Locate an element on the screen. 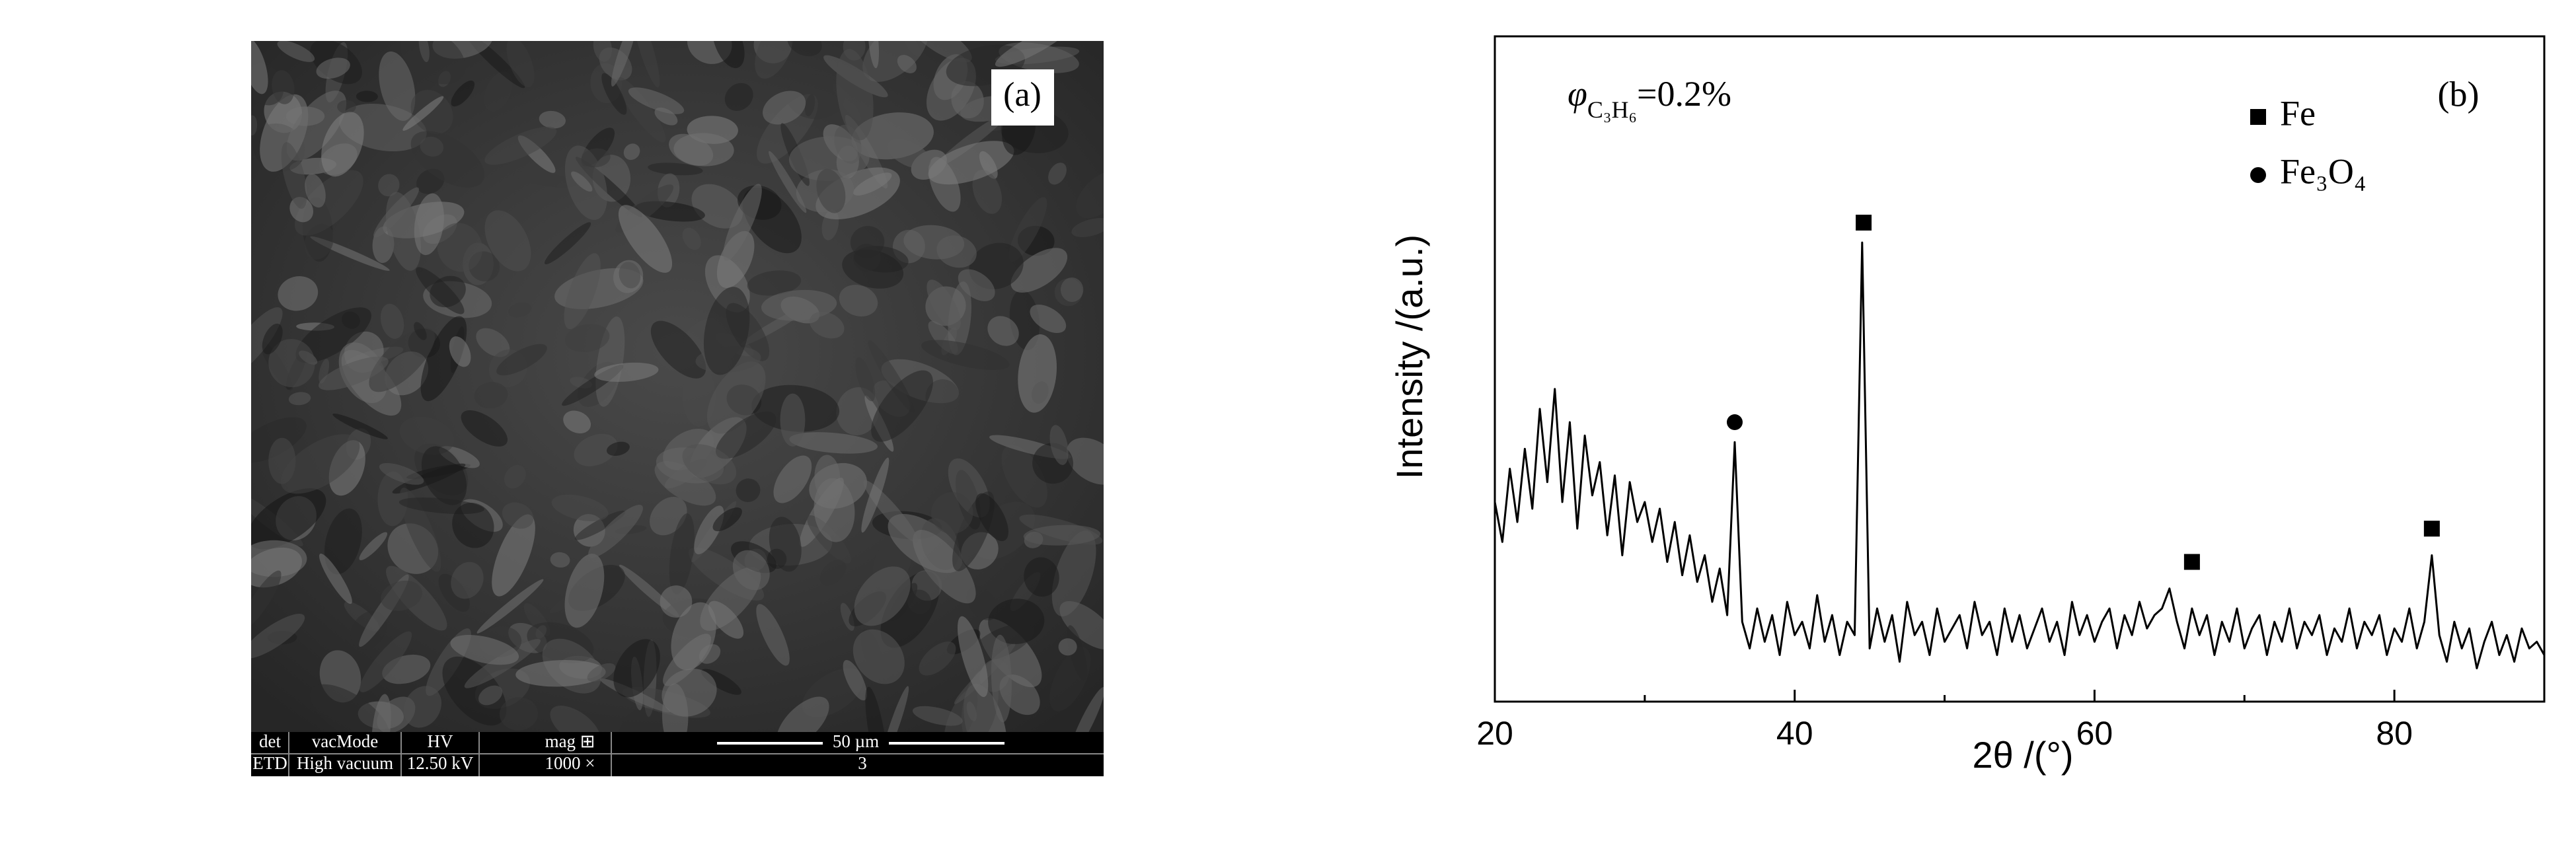 This screenshot has height=843, width=2576. legend-label: Fe is located at coordinates (2298, 113).